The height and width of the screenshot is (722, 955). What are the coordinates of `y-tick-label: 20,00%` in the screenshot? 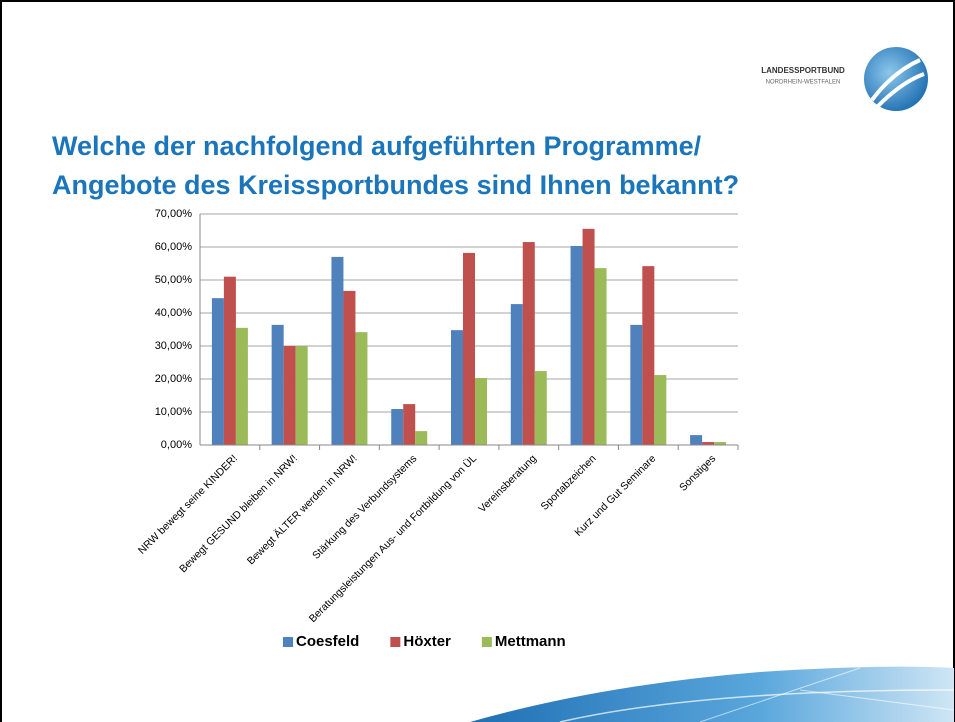 It's located at (174, 379).